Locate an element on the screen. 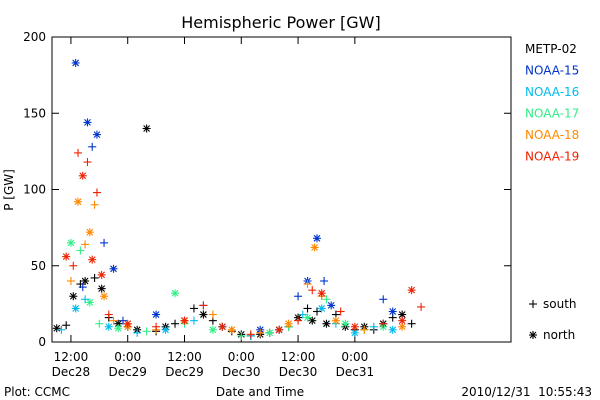 The width and height of the screenshot is (600, 400). marker-legend-label: north is located at coordinates (559, 335).